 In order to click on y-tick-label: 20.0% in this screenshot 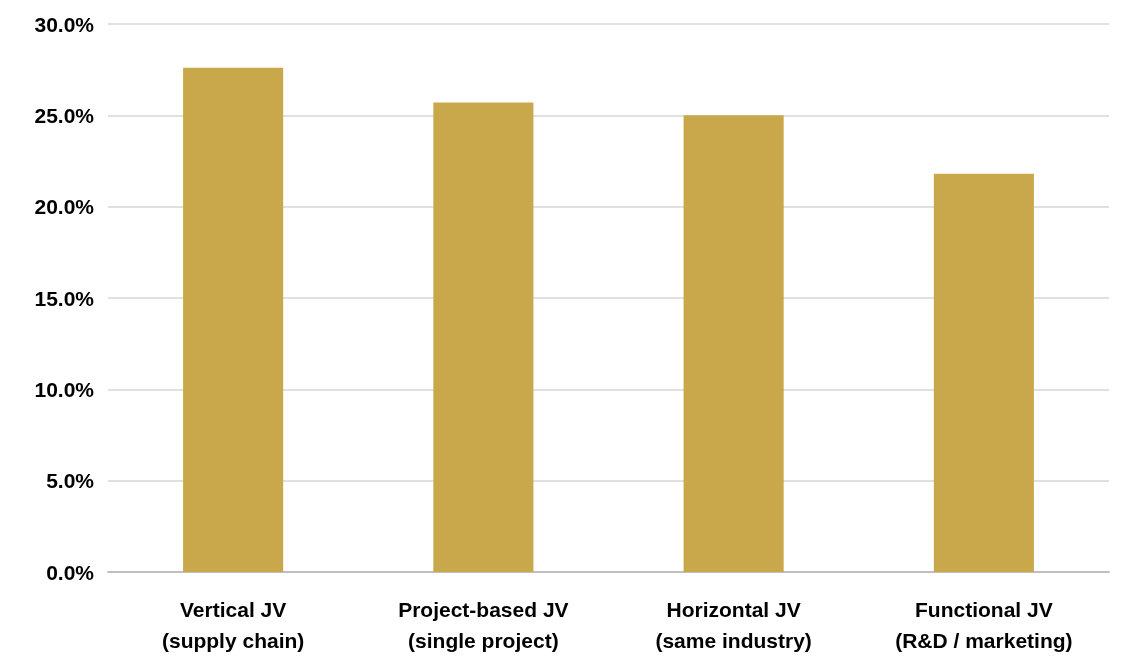, I will do `click(64, 207)`.